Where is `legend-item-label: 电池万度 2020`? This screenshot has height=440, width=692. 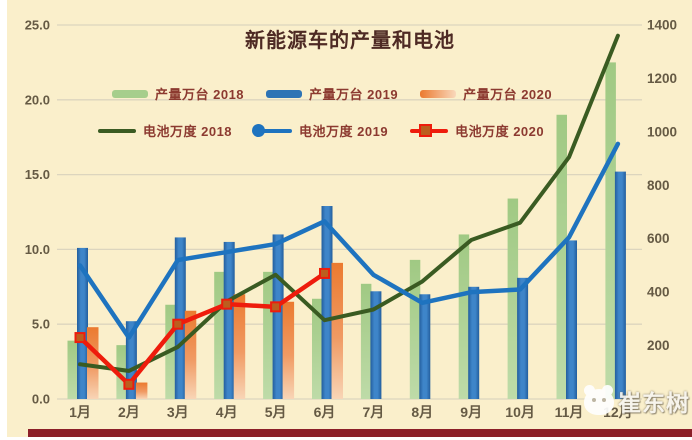
legend-item-label: 电池万度 2020 is located at coordinates (500, 131).